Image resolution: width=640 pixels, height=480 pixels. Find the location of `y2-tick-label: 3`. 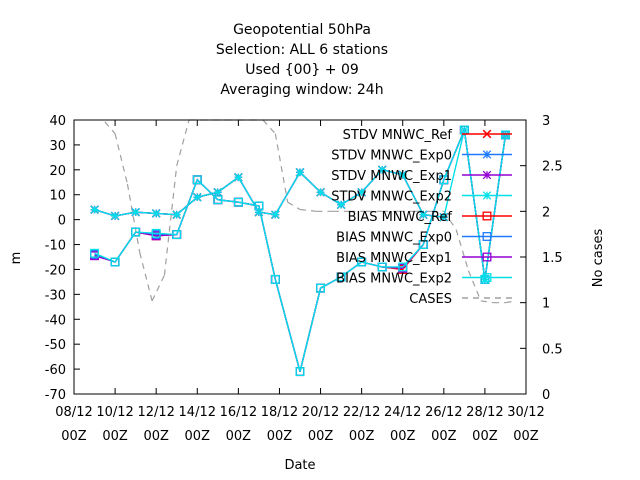

y2-tick-label: 3 is located at coordinates (546, 121).